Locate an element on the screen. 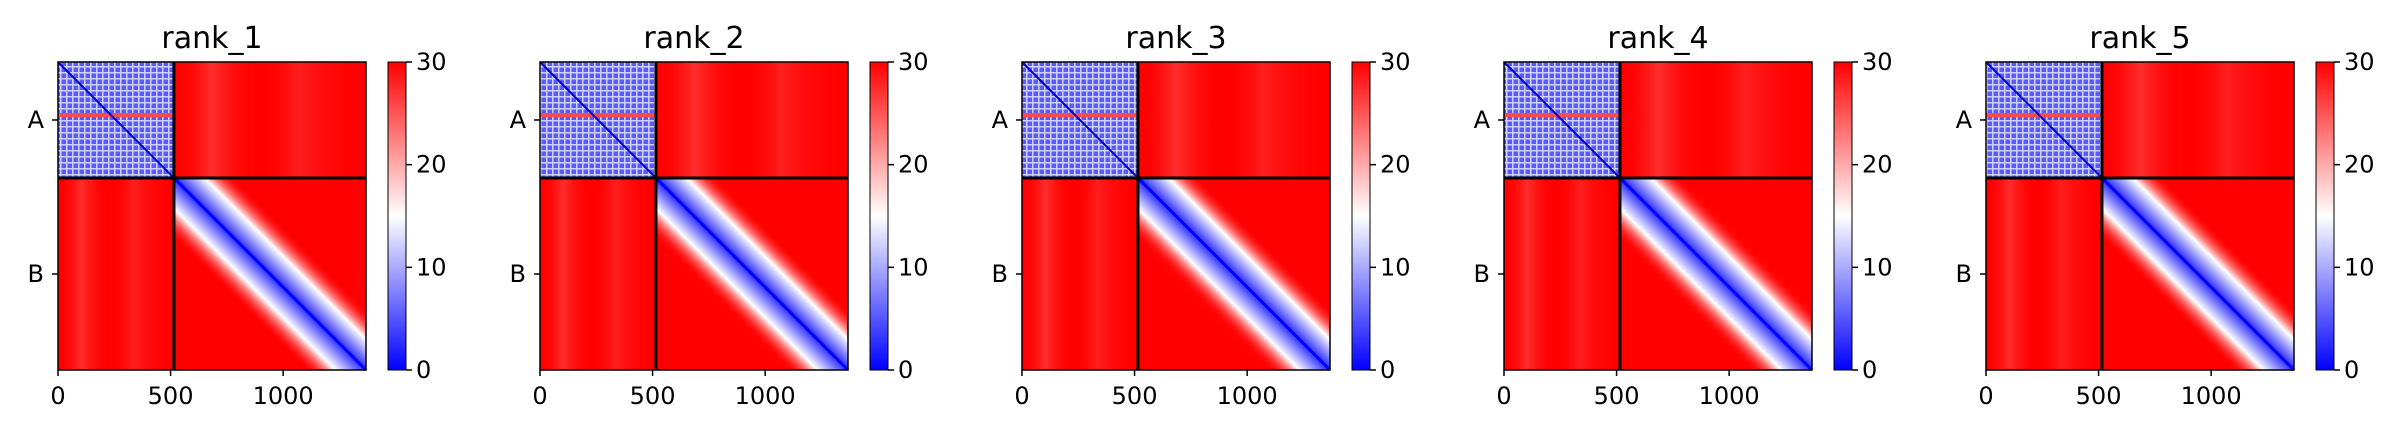  chart-title: rank_3 is located at coordinates (1175, 38).